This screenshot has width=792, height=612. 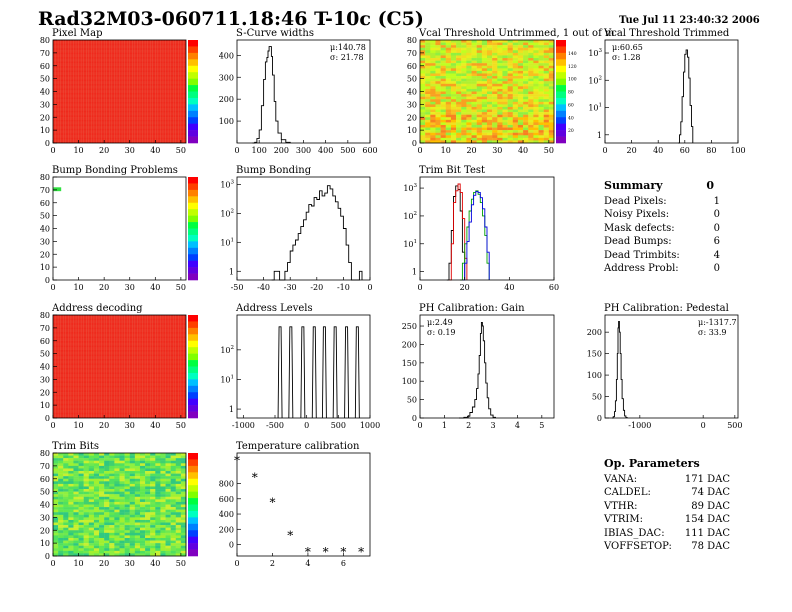 What do you see at coordinates (737, 150) in the screenshot?
I see `x-tick-label: 100` at bounding box center [737, 150].